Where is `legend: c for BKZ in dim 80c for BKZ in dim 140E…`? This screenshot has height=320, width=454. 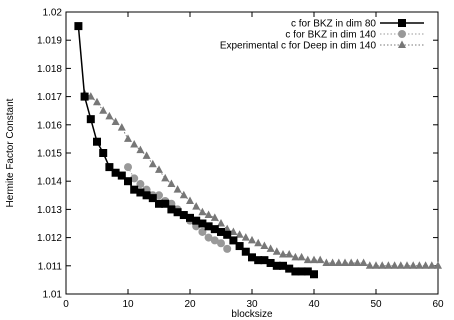
legend: c for BKZ in dim 80c for BKZ in dim 140E… is located at coordinates (322, 35).